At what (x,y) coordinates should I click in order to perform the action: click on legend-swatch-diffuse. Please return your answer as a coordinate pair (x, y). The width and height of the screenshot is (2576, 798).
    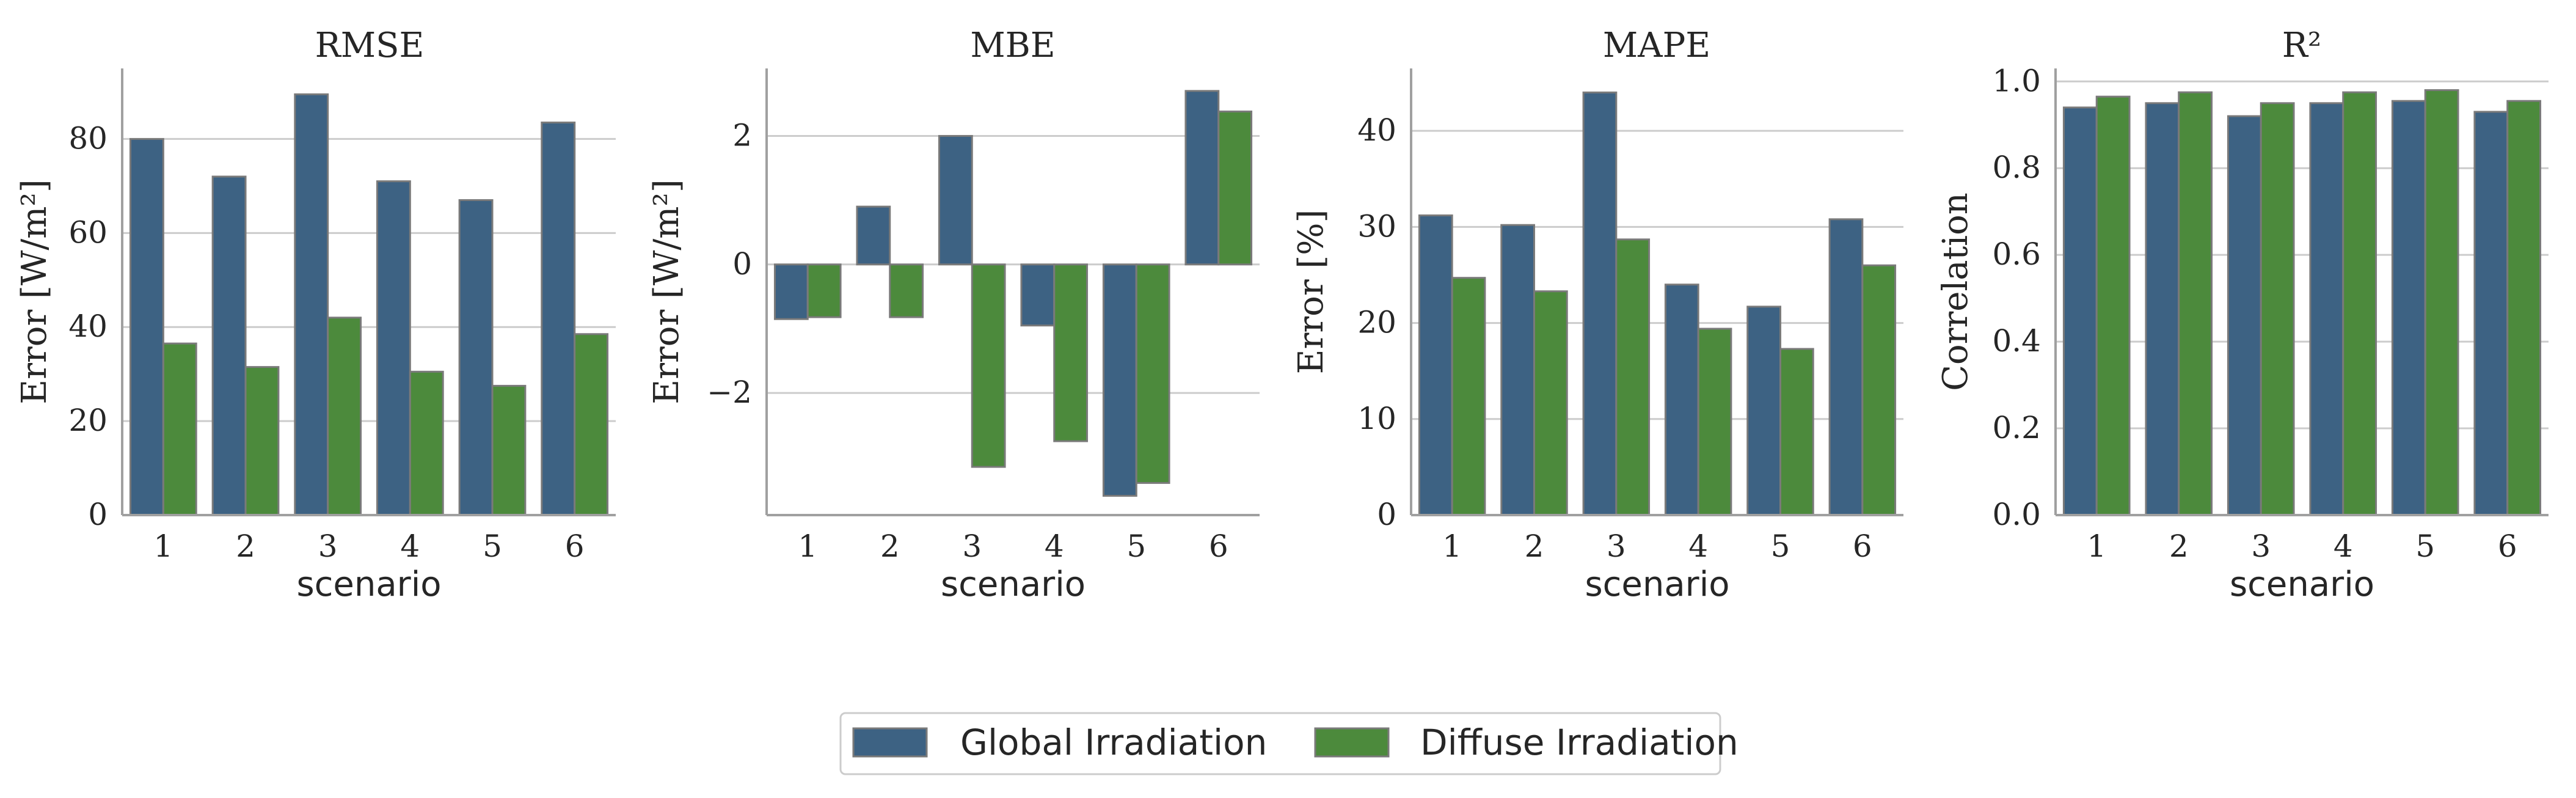
    Looking at the image, I should click on (1352, 743).